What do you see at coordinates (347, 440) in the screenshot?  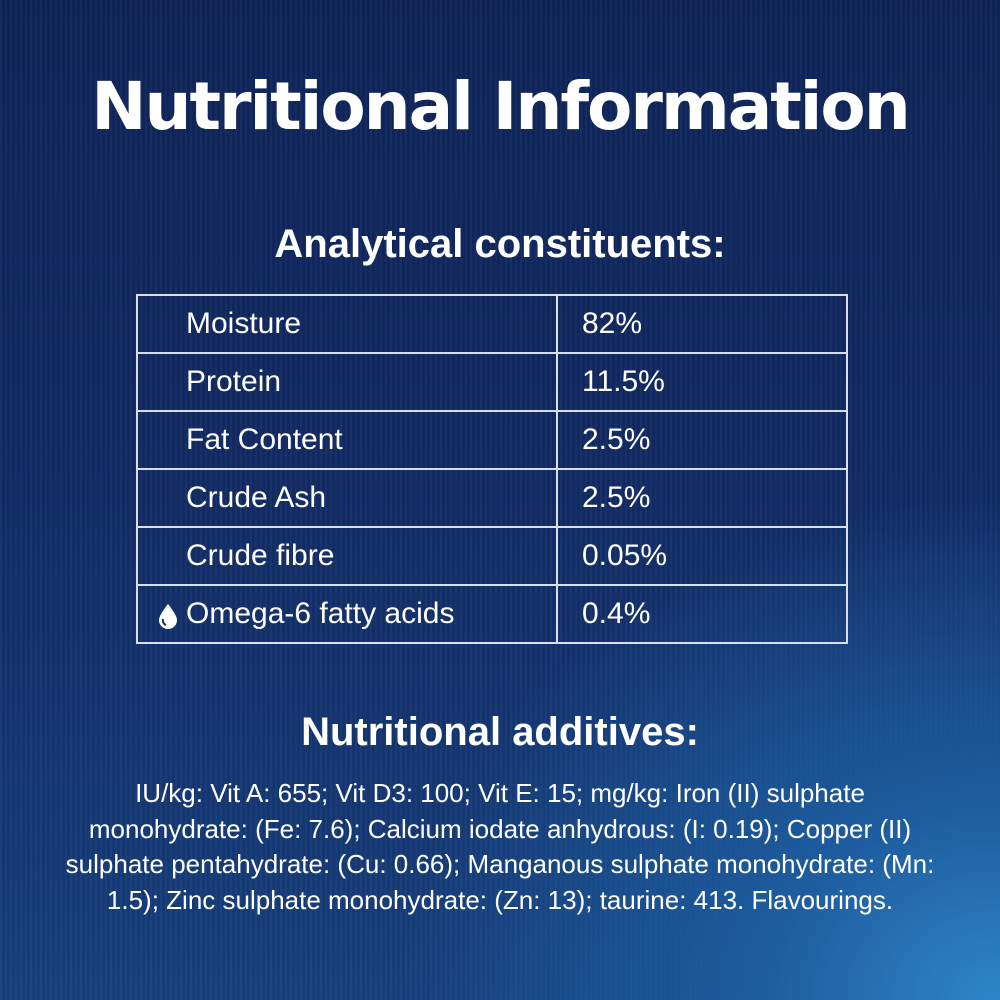 I see `row-label: Fat Content` at bounding box center [347, 440].